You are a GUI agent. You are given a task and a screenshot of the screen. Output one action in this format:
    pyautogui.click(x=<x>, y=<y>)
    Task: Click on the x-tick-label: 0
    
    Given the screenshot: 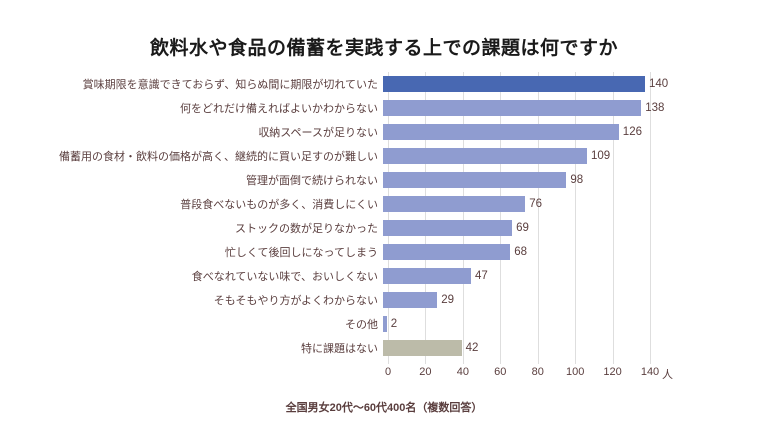 What is the action you would take?
    pyautogui.click(x=388, y=372)
    